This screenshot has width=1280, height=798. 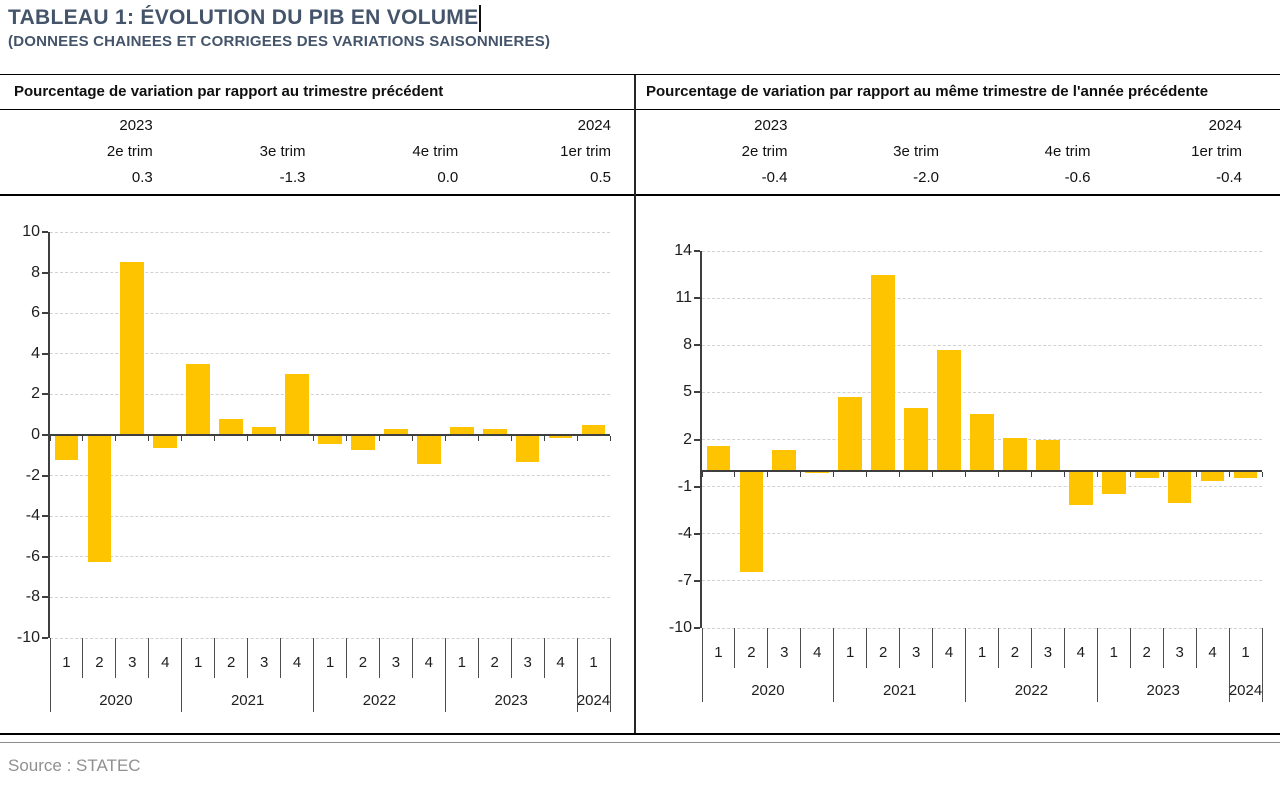 I want to click on y-axis-tick-label: -7, so click(x=684, y=580).